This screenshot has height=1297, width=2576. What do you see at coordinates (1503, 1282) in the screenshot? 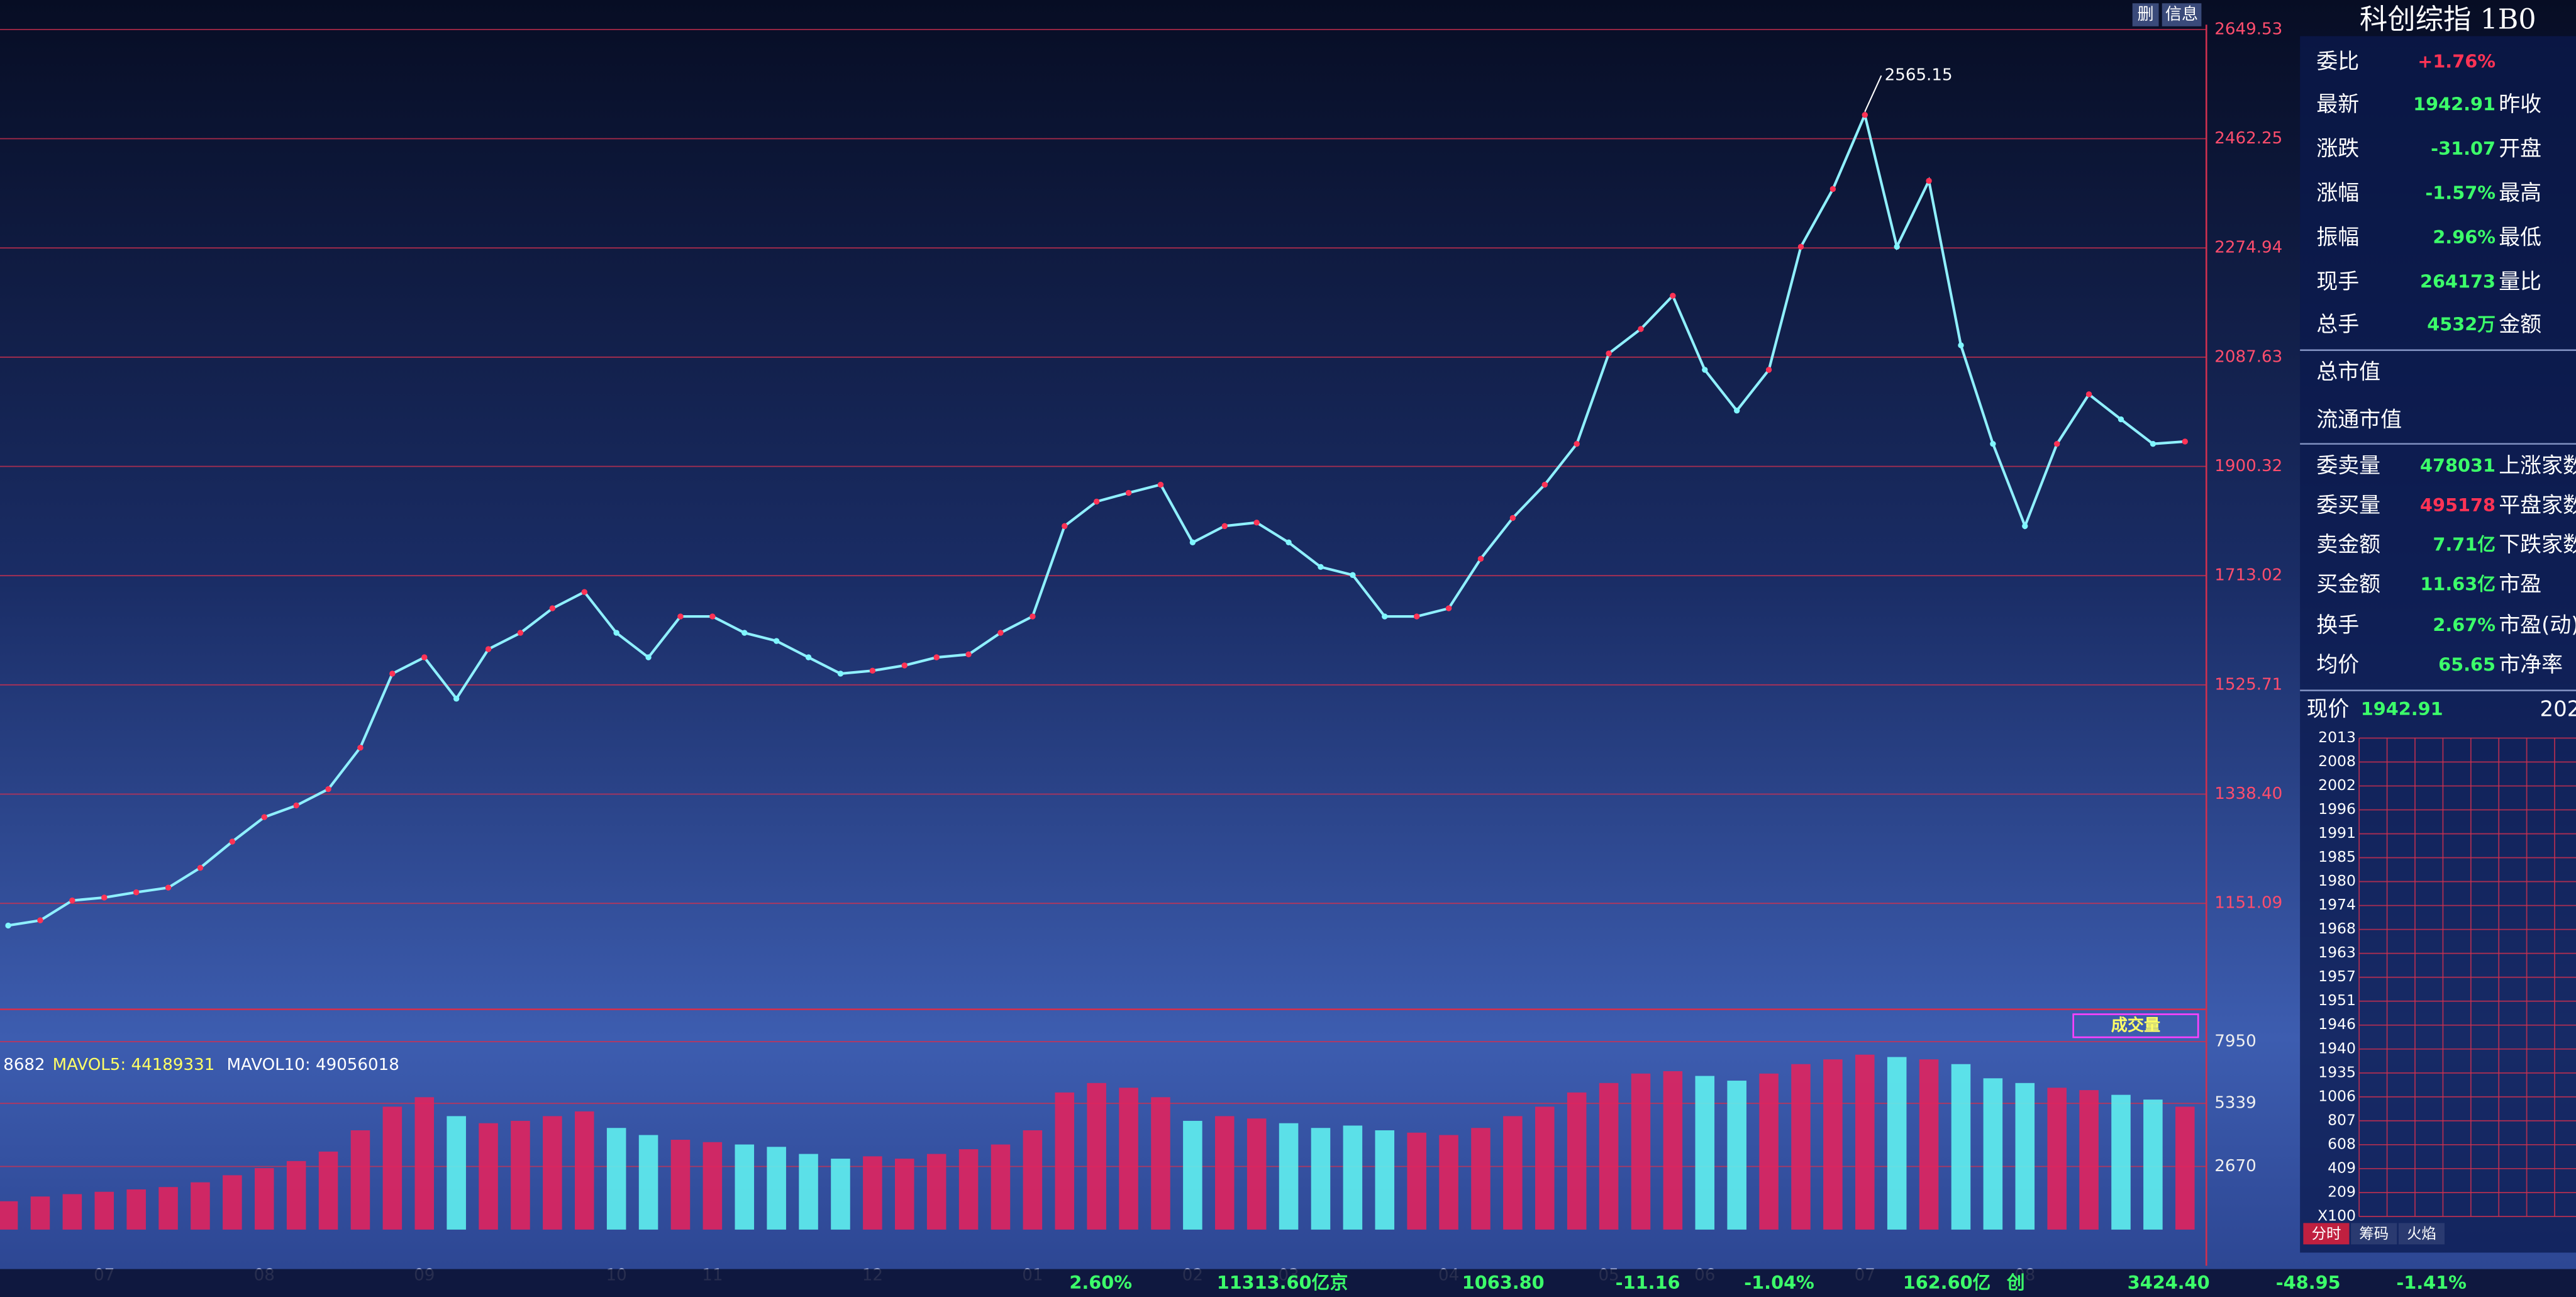
I see `status-item: 1063.80` at bounding box center [1503, 1282].